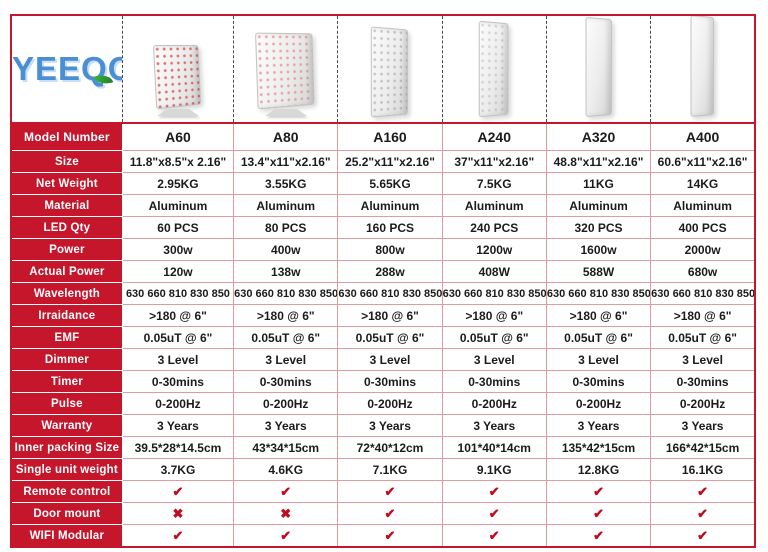  What do you see at coordinates (598, 469) in the screenshot?
I see `spec-cell: 12.8KG` at bounding box center [598, 469].